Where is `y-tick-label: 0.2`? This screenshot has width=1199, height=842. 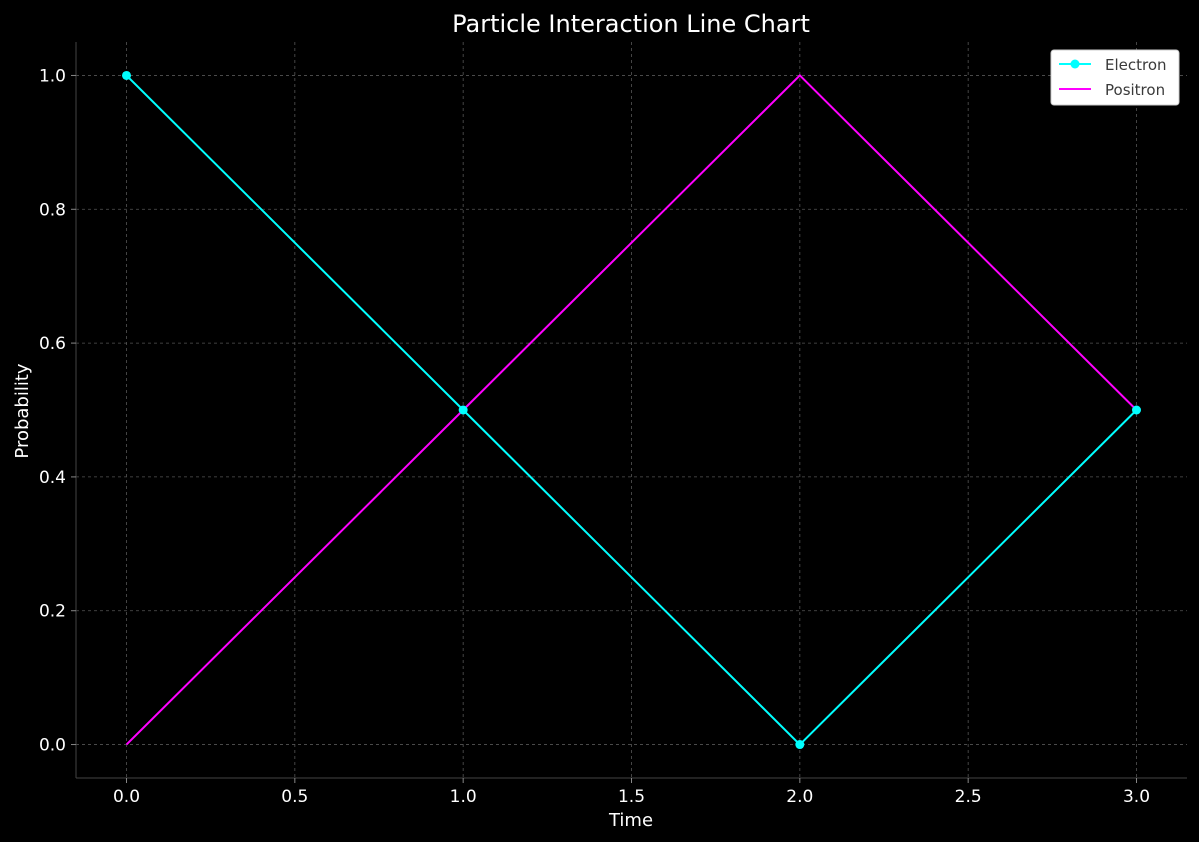 y-tick-label: 0.2 is located at coordinates (52, 612).